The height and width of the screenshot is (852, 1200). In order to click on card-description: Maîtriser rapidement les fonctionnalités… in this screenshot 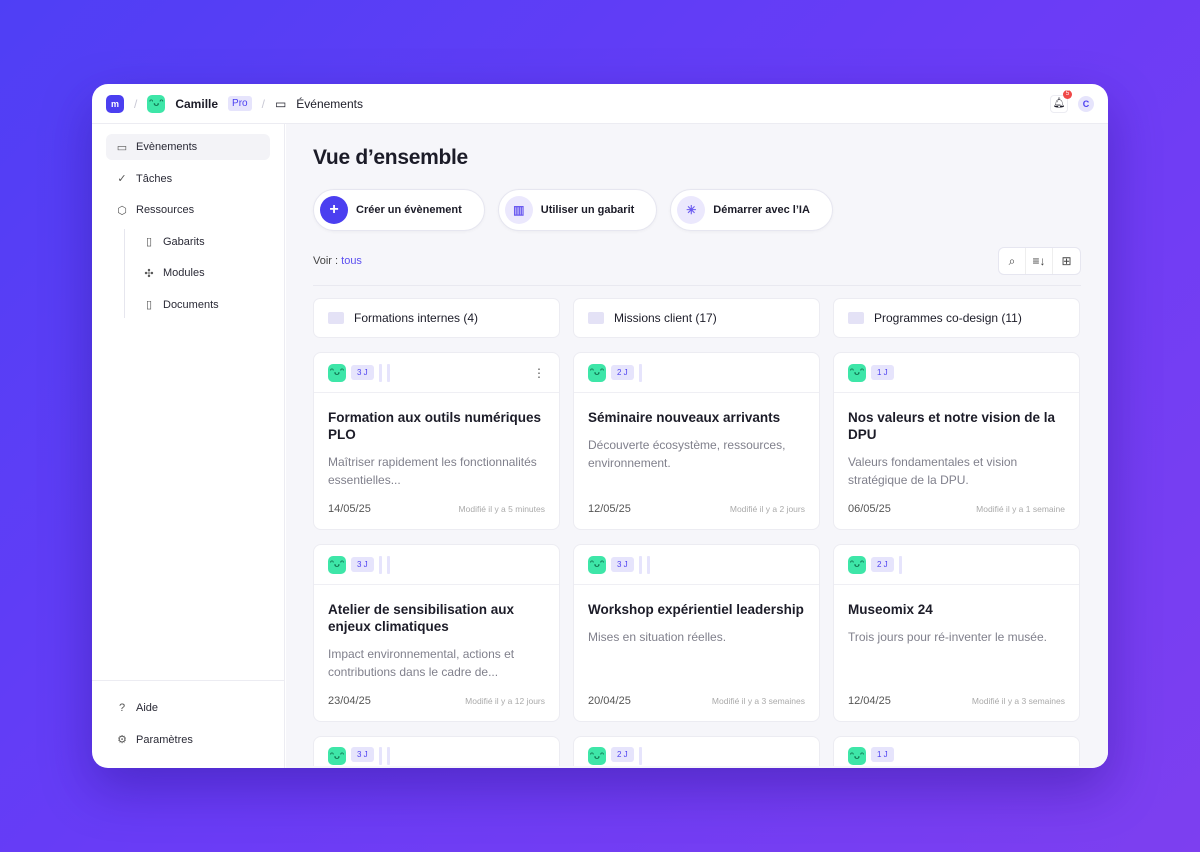, I will do `click(432, 471)`.